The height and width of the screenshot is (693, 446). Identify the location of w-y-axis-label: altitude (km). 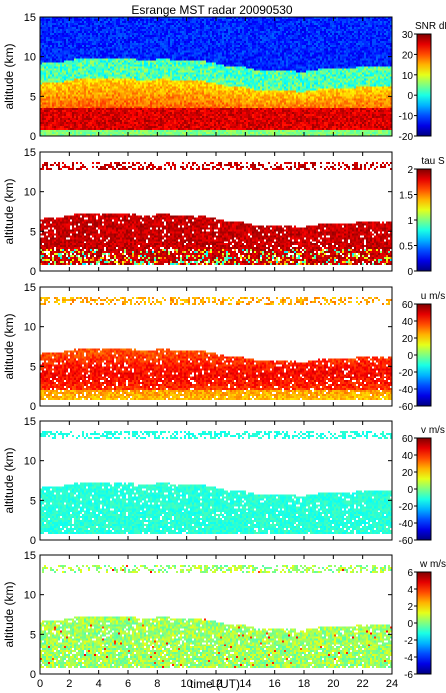
(9, 614).